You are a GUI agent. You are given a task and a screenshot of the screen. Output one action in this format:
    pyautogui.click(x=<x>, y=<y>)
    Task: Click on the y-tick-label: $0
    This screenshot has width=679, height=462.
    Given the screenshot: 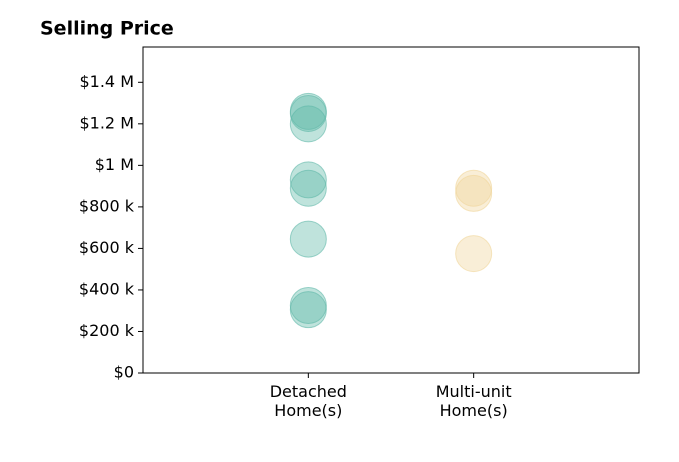 What is the action you would take?
    pyautogui.click(x=124, y=372)
    